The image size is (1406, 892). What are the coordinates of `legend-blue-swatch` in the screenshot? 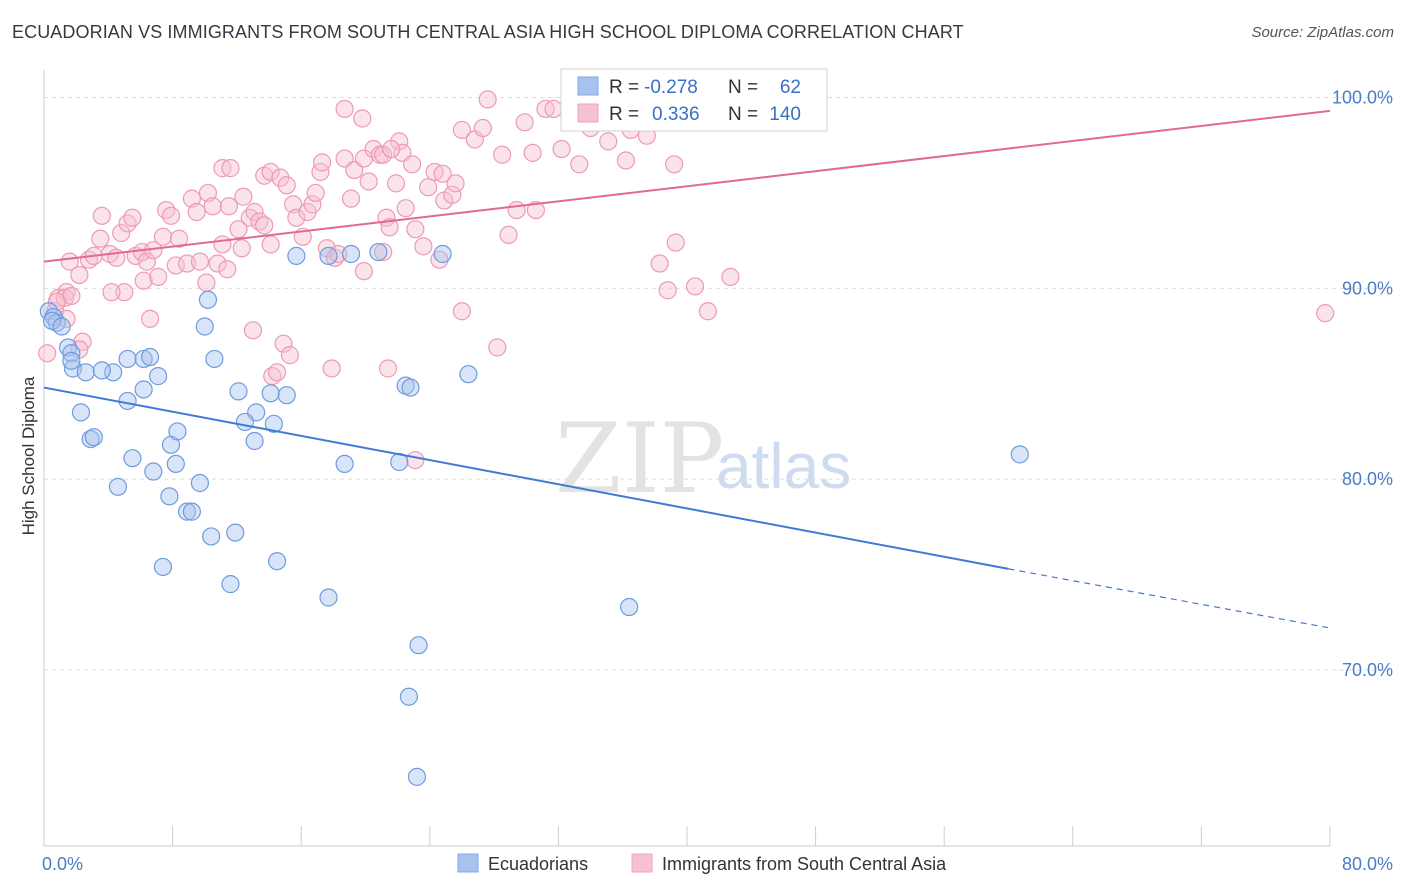 It's located at (588, 86).